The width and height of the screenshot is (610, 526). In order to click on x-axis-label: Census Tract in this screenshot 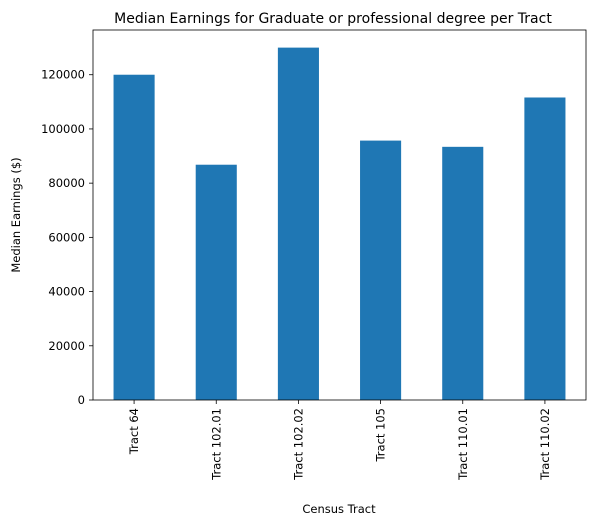, I will do `click(339, 509)`.